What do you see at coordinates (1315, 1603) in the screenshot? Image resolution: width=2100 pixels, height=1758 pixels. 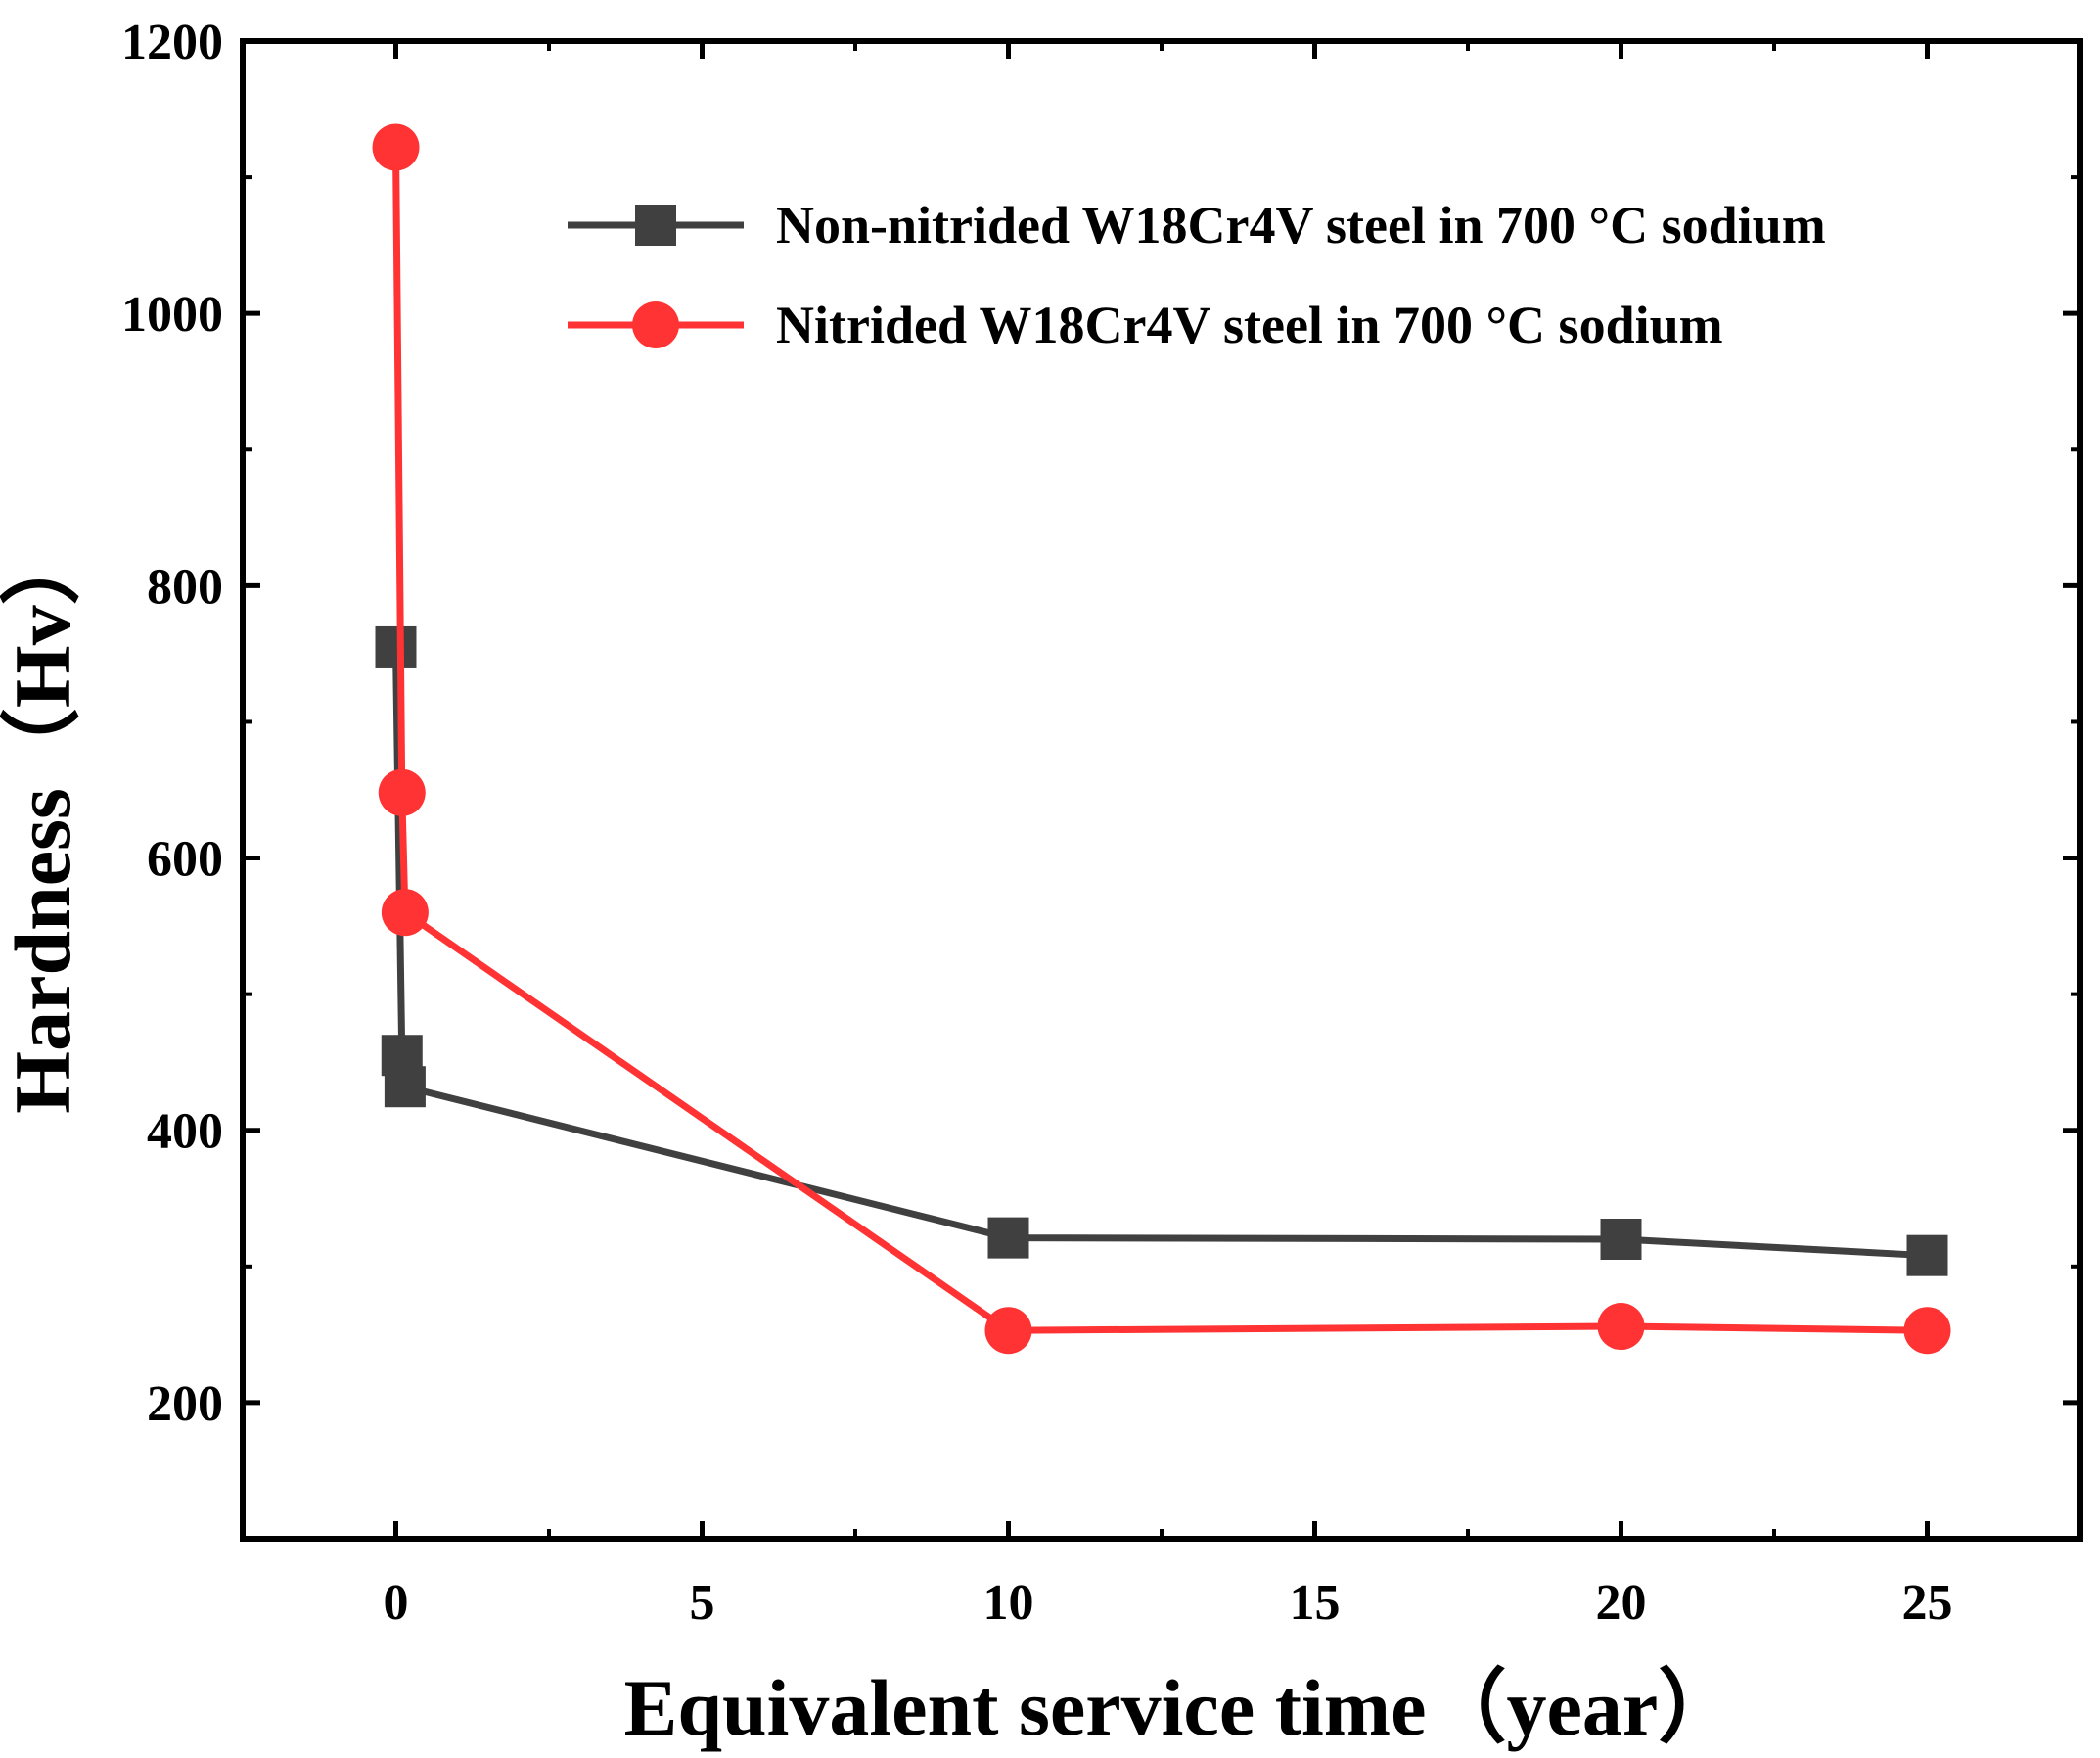 I see `x-tick-label: 15` at bounding box center [1315, 1603].